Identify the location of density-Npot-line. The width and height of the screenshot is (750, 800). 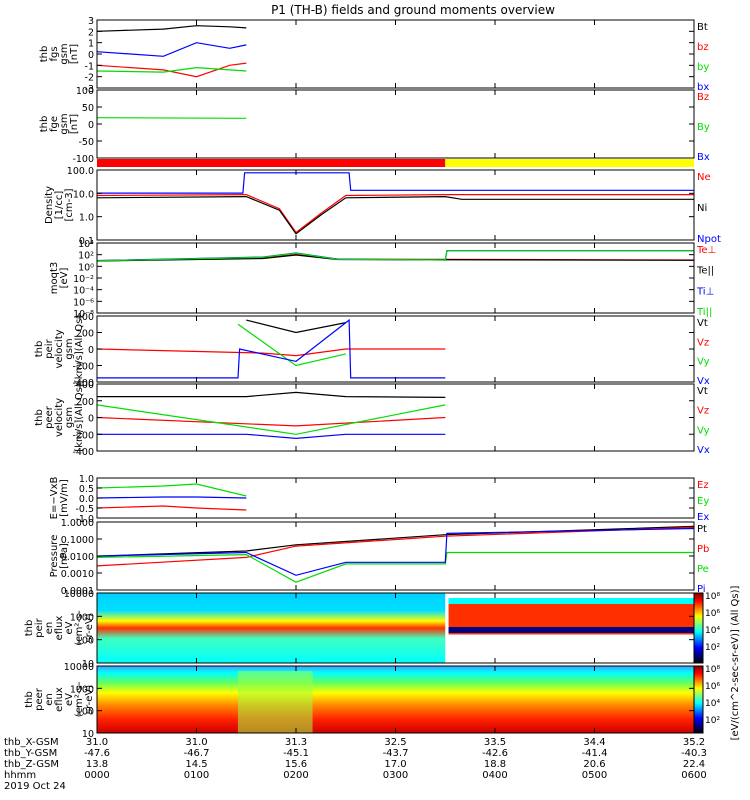
(395, 183).